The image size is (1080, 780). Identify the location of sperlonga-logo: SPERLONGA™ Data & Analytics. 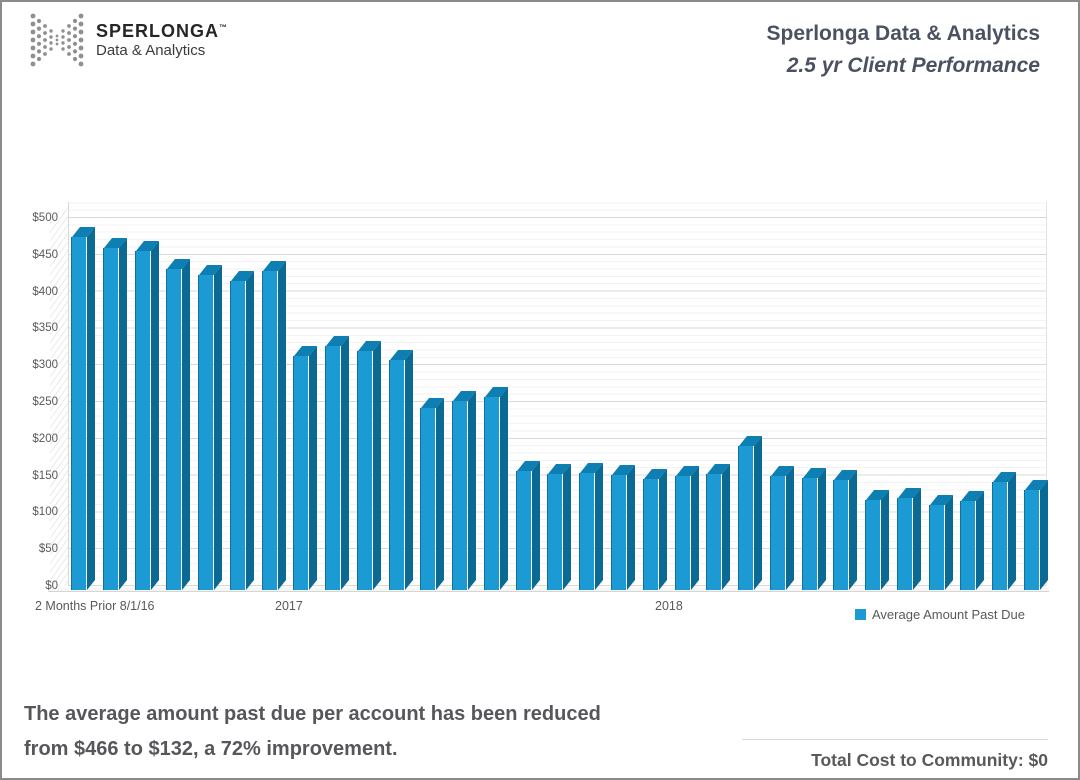
(127, 40).